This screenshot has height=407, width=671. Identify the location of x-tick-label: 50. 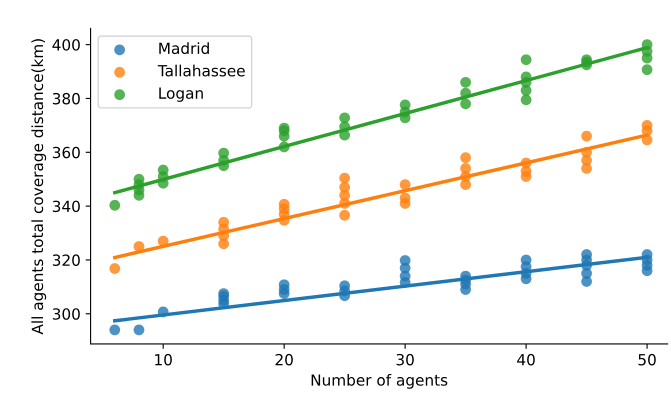
(647, 360).